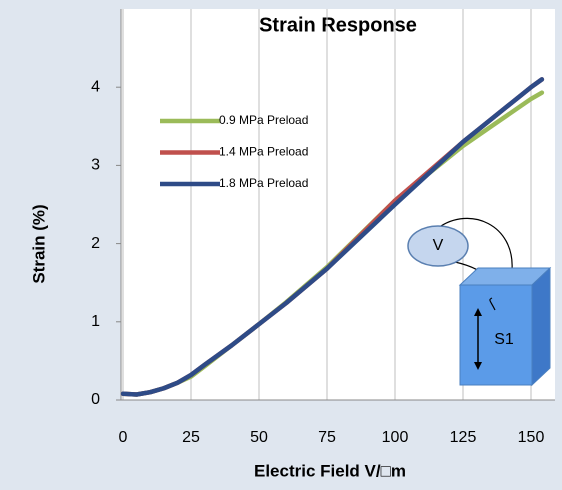  I want to click on voltage-source, so click(438, 246).